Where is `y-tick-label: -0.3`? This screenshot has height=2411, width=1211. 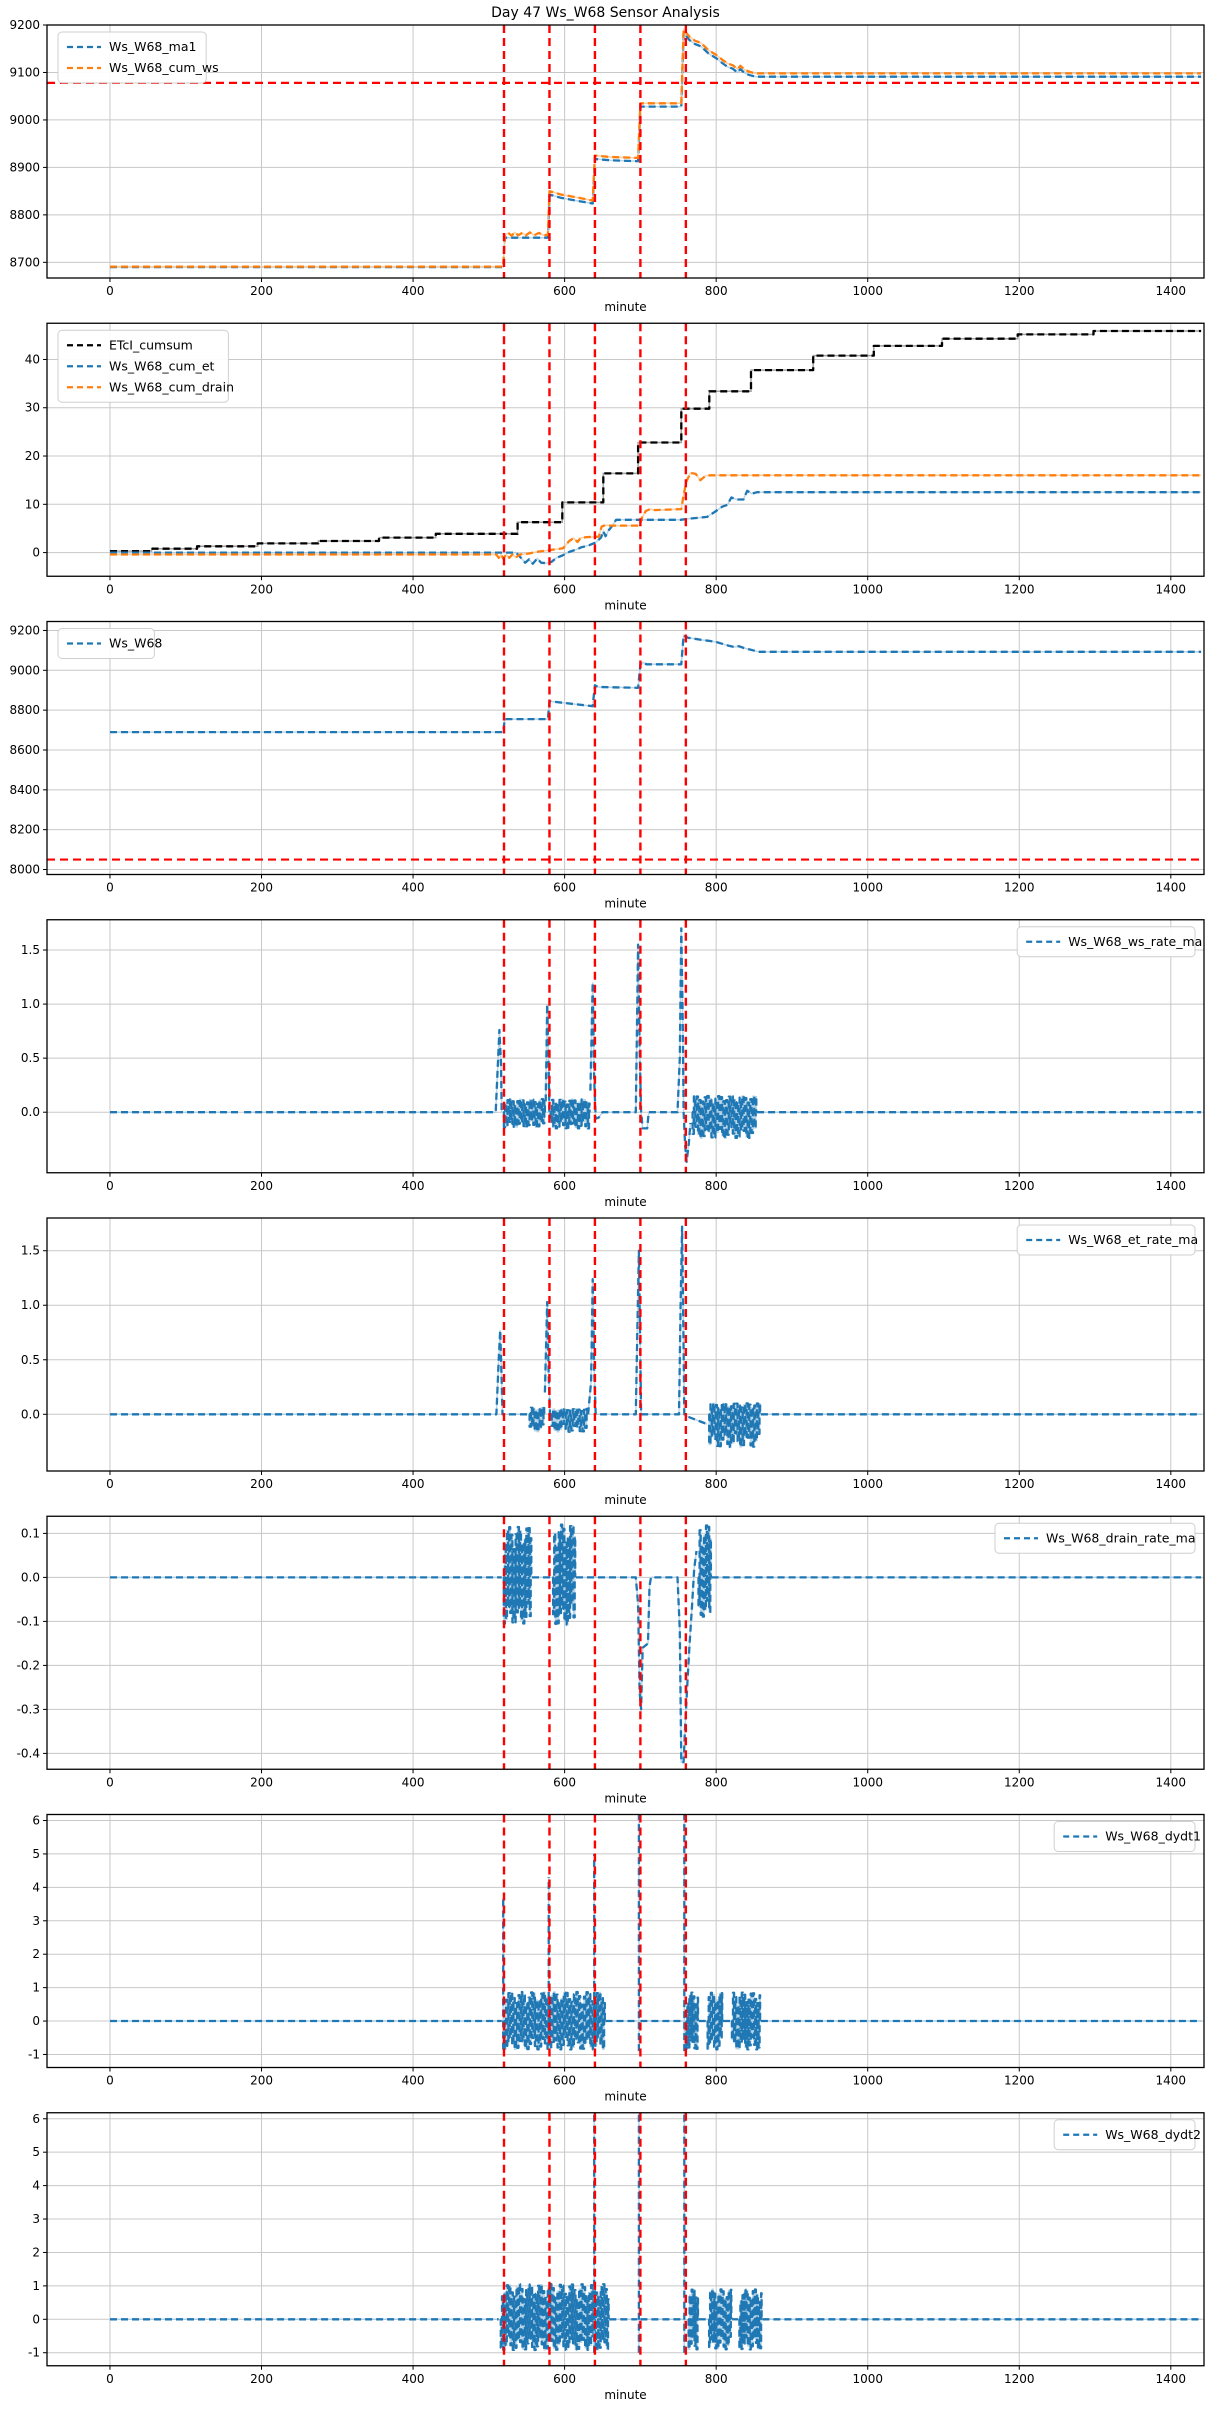 y-tick-label: -0.3 is located at coordinates (28, 1709).